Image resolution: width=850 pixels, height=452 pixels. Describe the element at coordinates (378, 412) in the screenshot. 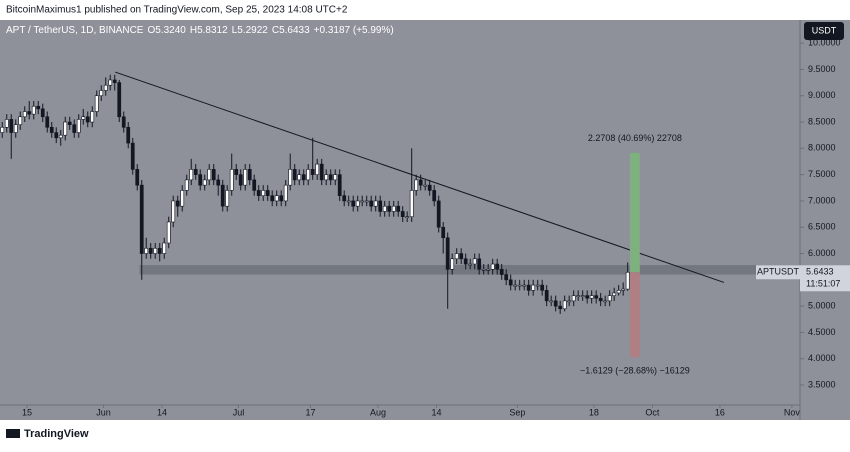

I see `x-tick-label: Aug` at that location.